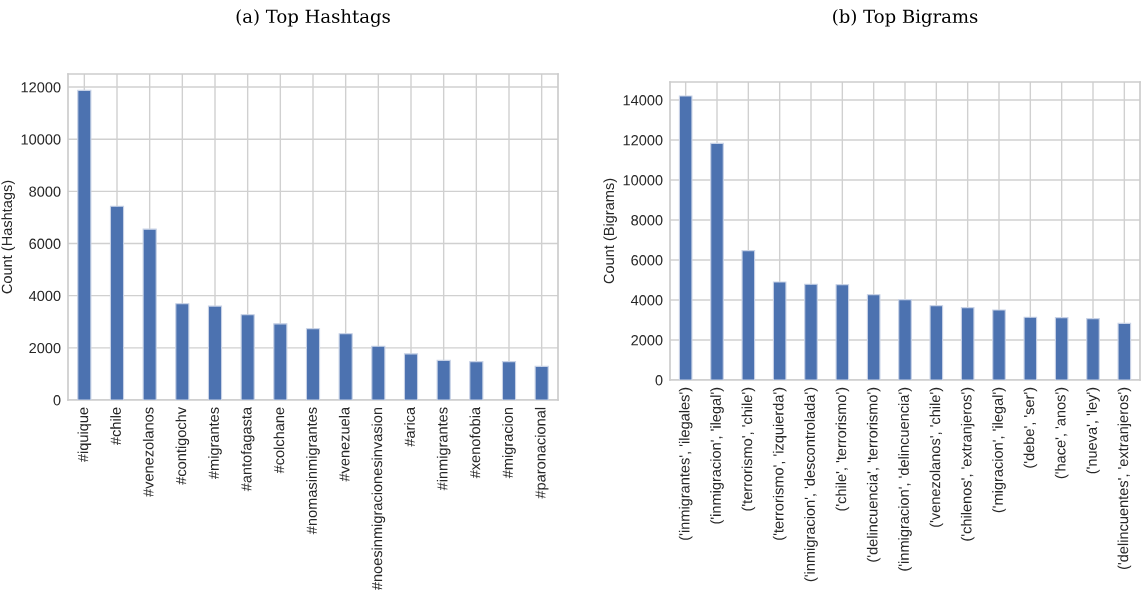 This screenshot has width=1146, height=610. What do you see at coordinates (905, 479) in the screenshot?
I see `x-tick-label: ('inmigracion', 'delincuencia')` at bounding box center [905, 479].